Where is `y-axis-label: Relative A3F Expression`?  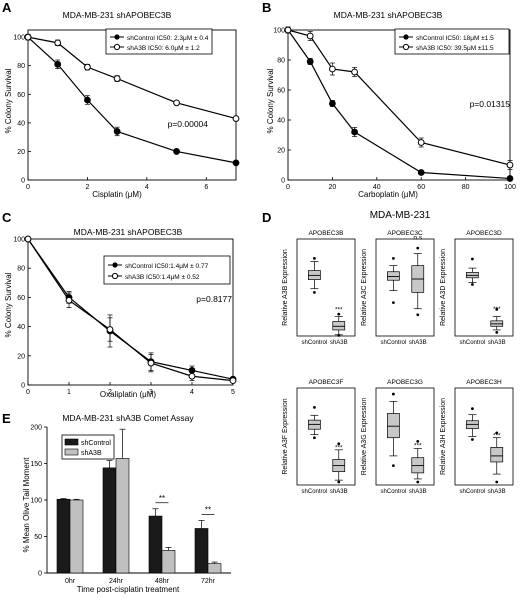 y-axis-label: Relative A3F Expression is located at coordinates (285, 436).